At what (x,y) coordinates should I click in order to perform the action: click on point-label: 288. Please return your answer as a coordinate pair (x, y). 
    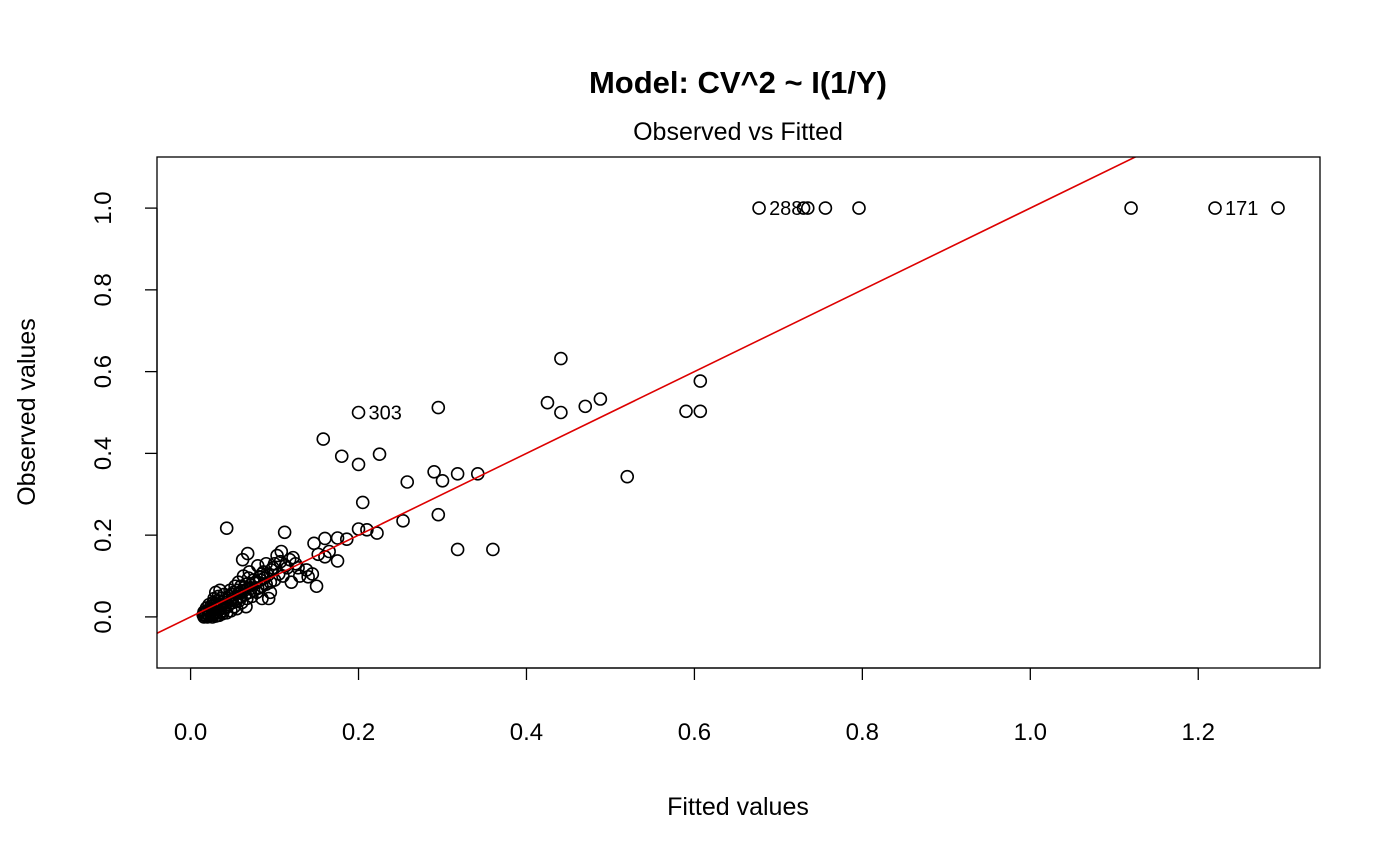
    Looking at the image, I should click on (785, 209).